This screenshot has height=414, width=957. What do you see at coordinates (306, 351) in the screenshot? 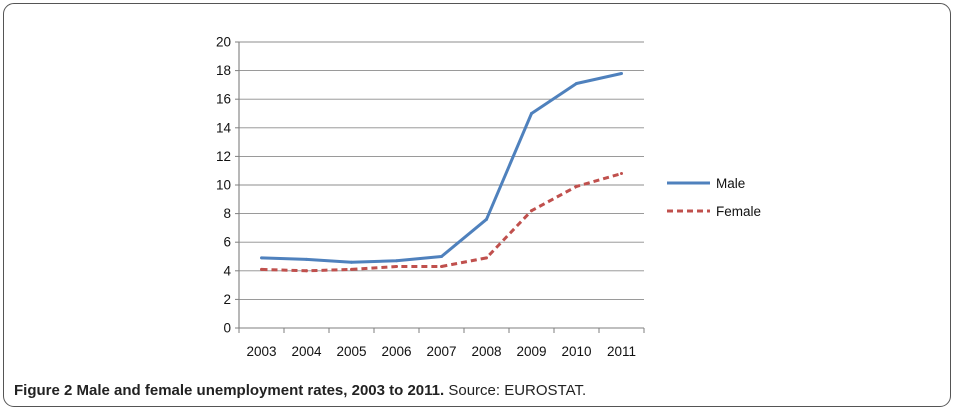
I see `x-tick-label: 2004` at bounding box center [306, 351].